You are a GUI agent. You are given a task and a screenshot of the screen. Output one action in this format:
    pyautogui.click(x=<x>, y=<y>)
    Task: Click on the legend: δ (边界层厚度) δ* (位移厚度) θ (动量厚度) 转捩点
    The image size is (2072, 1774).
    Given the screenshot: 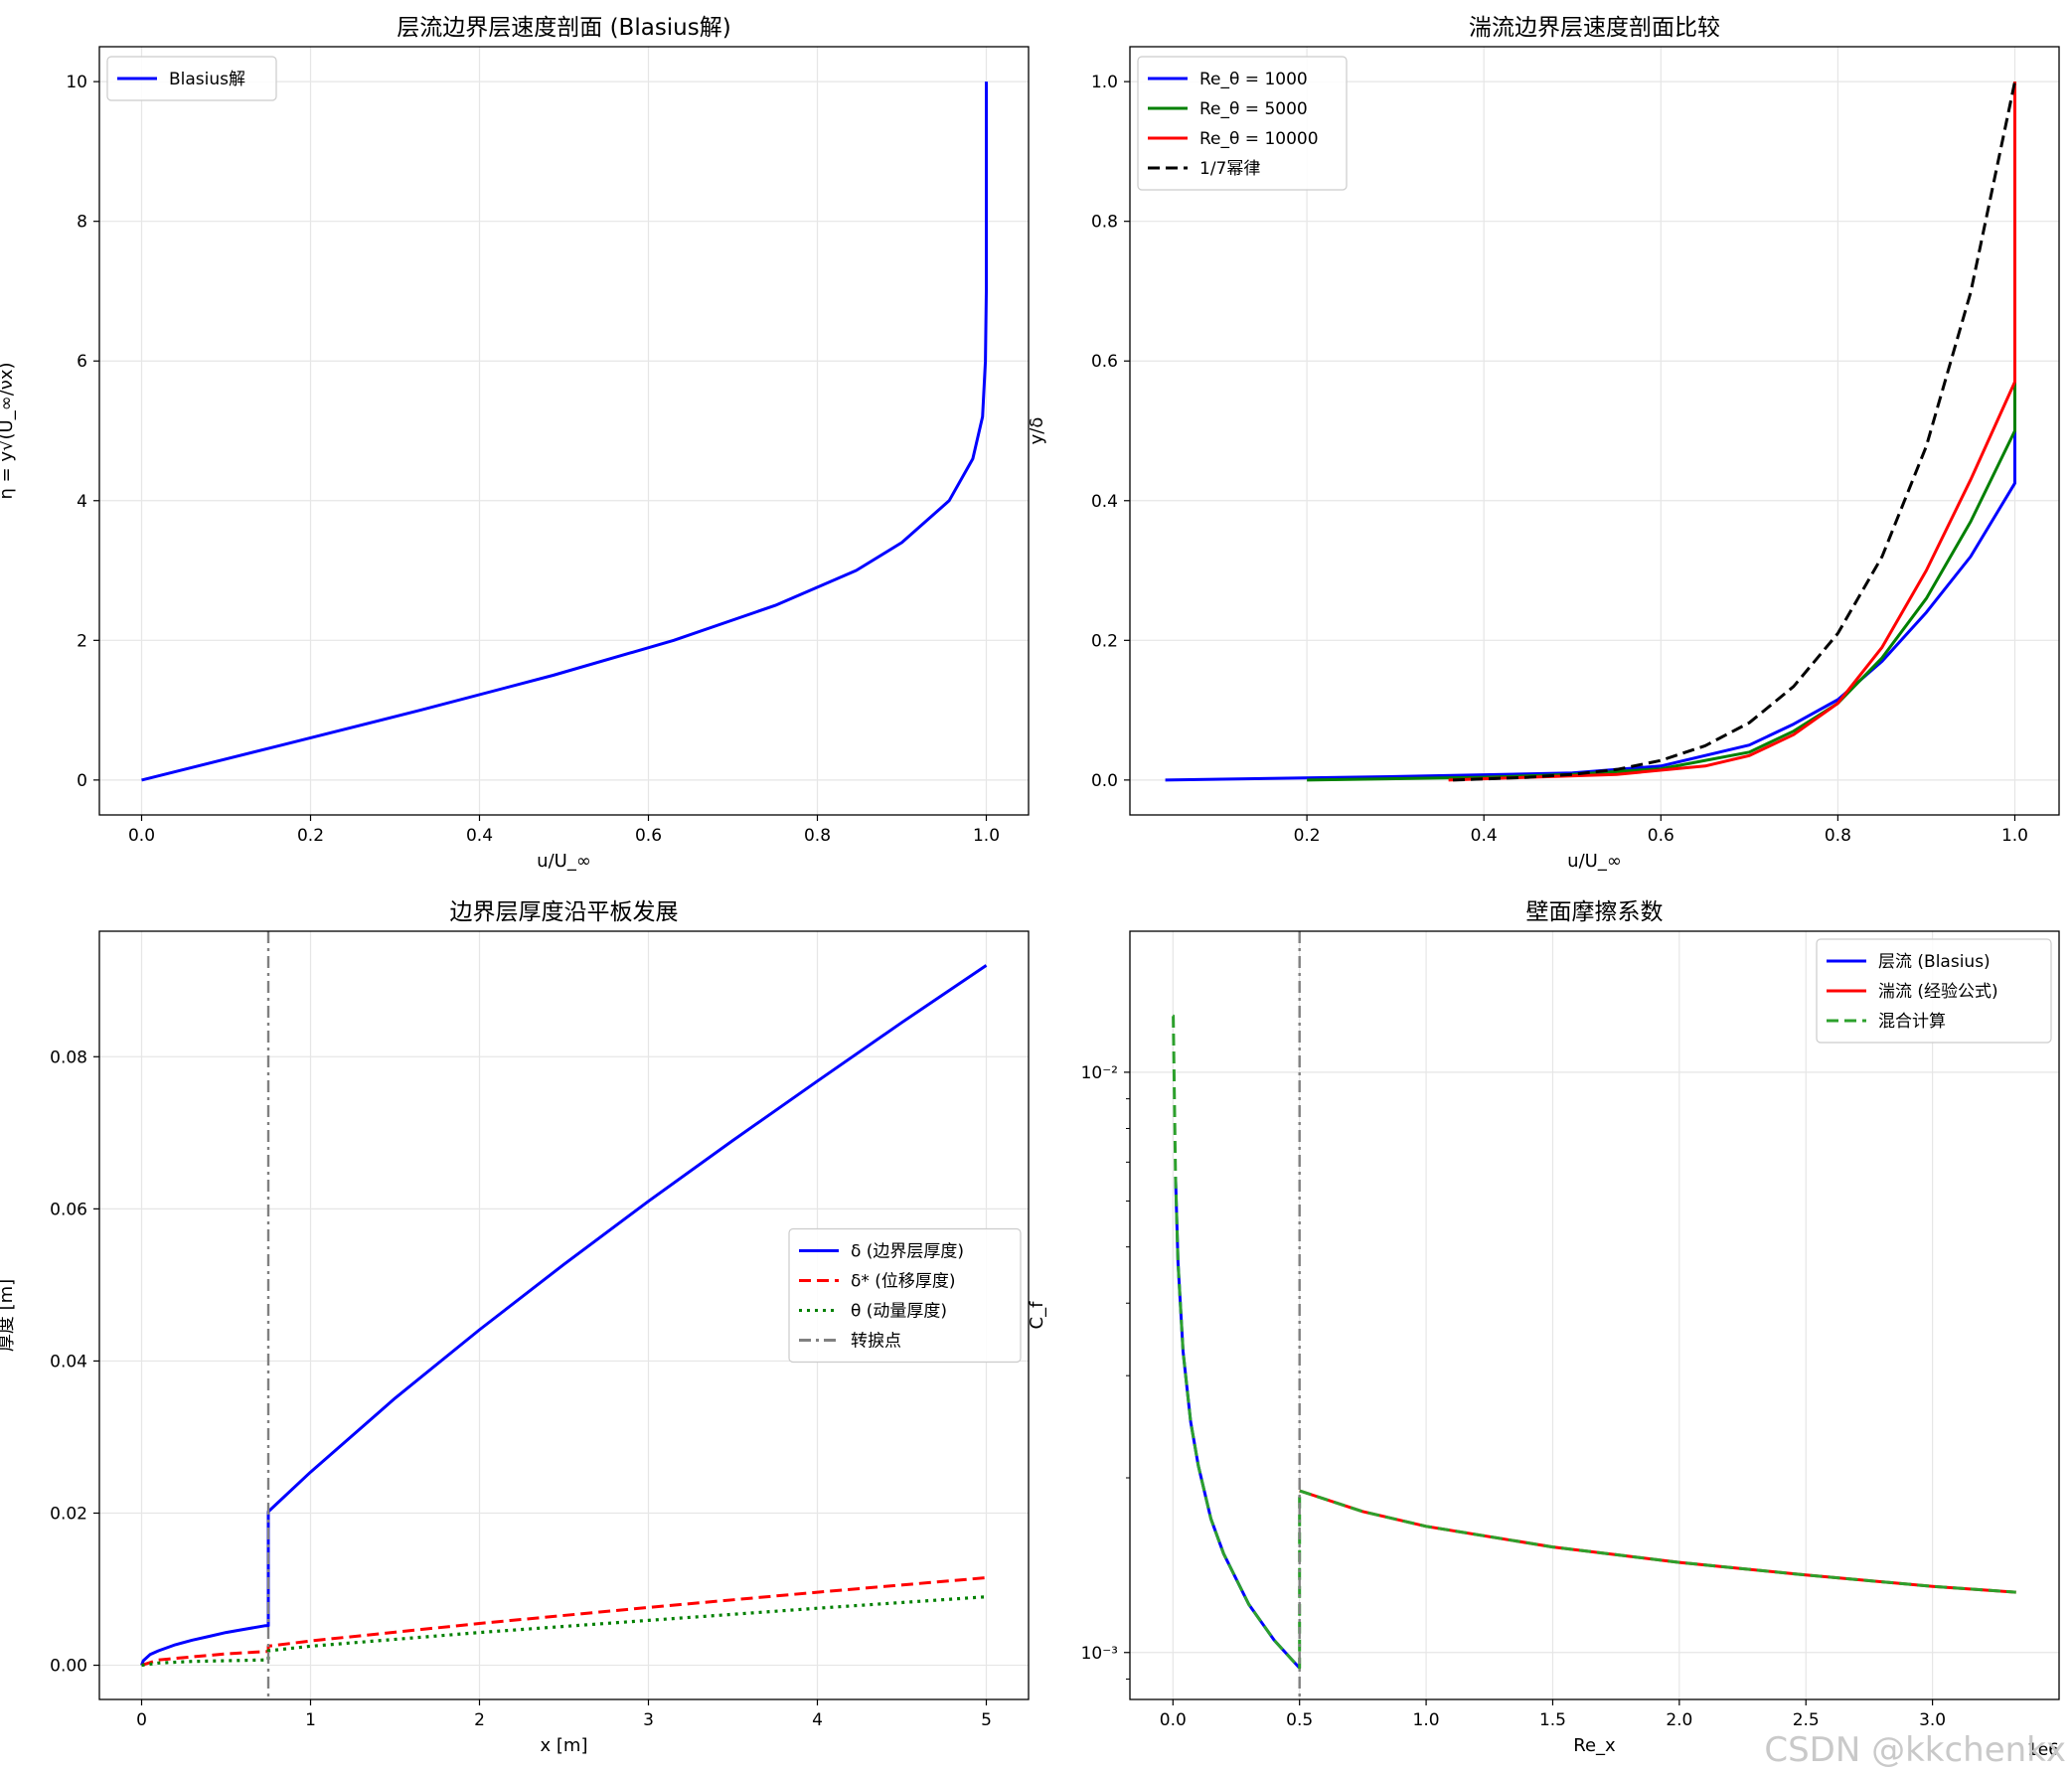 What is the action you would take?
    pyautogui.click(x=905, y=1295)
    